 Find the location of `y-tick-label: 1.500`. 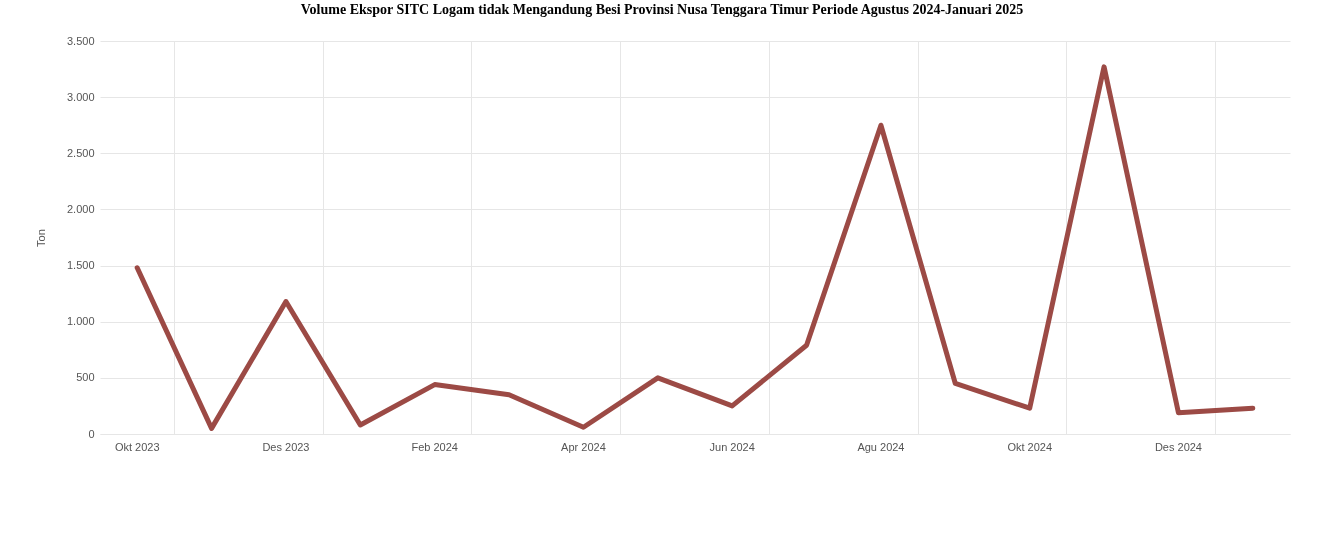

y-tick-label: 1.500 is located at coordinates (80, 265).